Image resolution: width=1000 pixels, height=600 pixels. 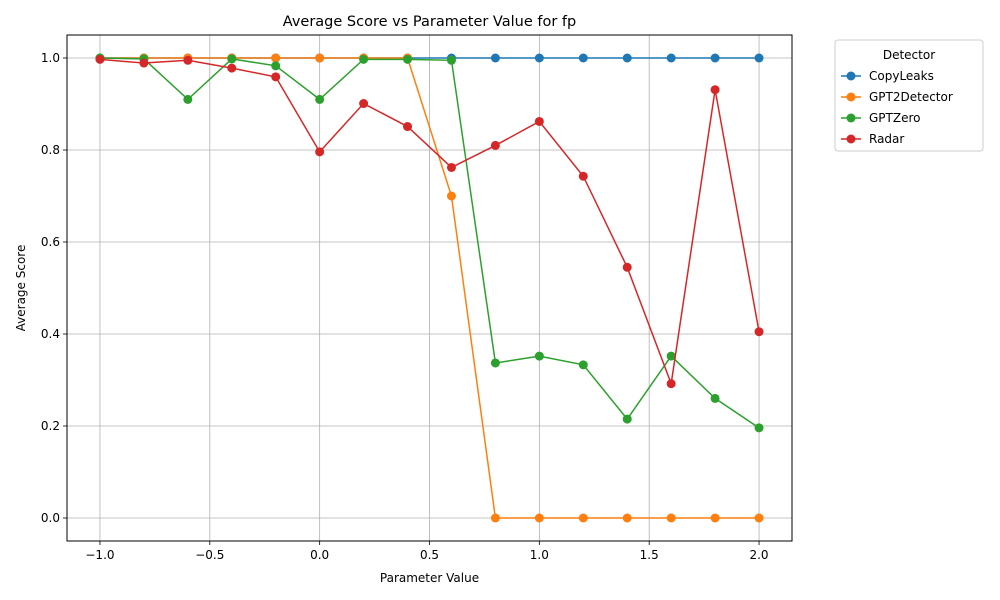 I want to click on legend-label: GPT2Detector, so click(x=911, y=97).